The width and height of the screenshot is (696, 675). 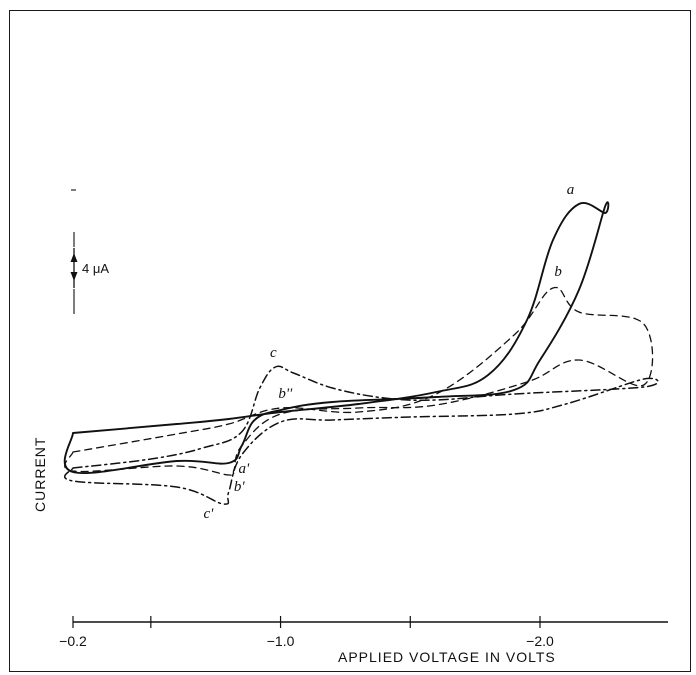 What do you see at coordinates (95, 268) in the screenshot?
I see `scale-bar-label: 4 μA` at bounding box center [95, 268].